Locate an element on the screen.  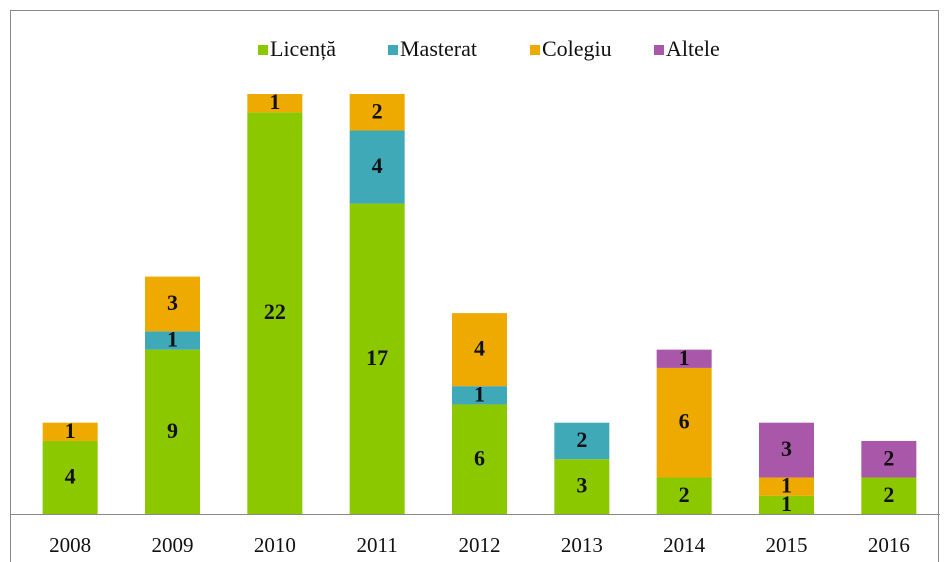
legend-label: Masterat is located at coordinates (438, 48).